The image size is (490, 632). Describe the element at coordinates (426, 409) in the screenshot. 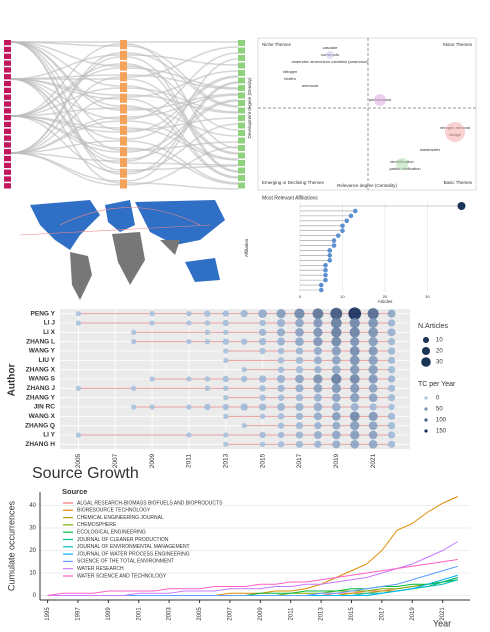

I see `legend-key` at that location.